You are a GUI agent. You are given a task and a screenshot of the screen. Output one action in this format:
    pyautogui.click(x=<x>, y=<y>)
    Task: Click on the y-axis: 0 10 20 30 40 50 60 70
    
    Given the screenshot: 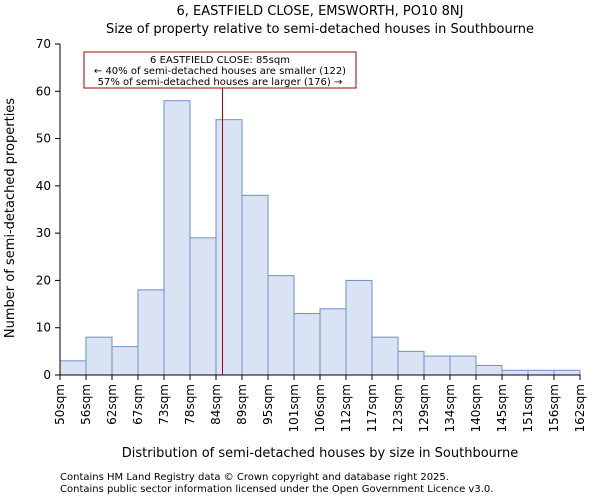 What is the action you would take?
    pyautogui.click(x=48, y=209)
    